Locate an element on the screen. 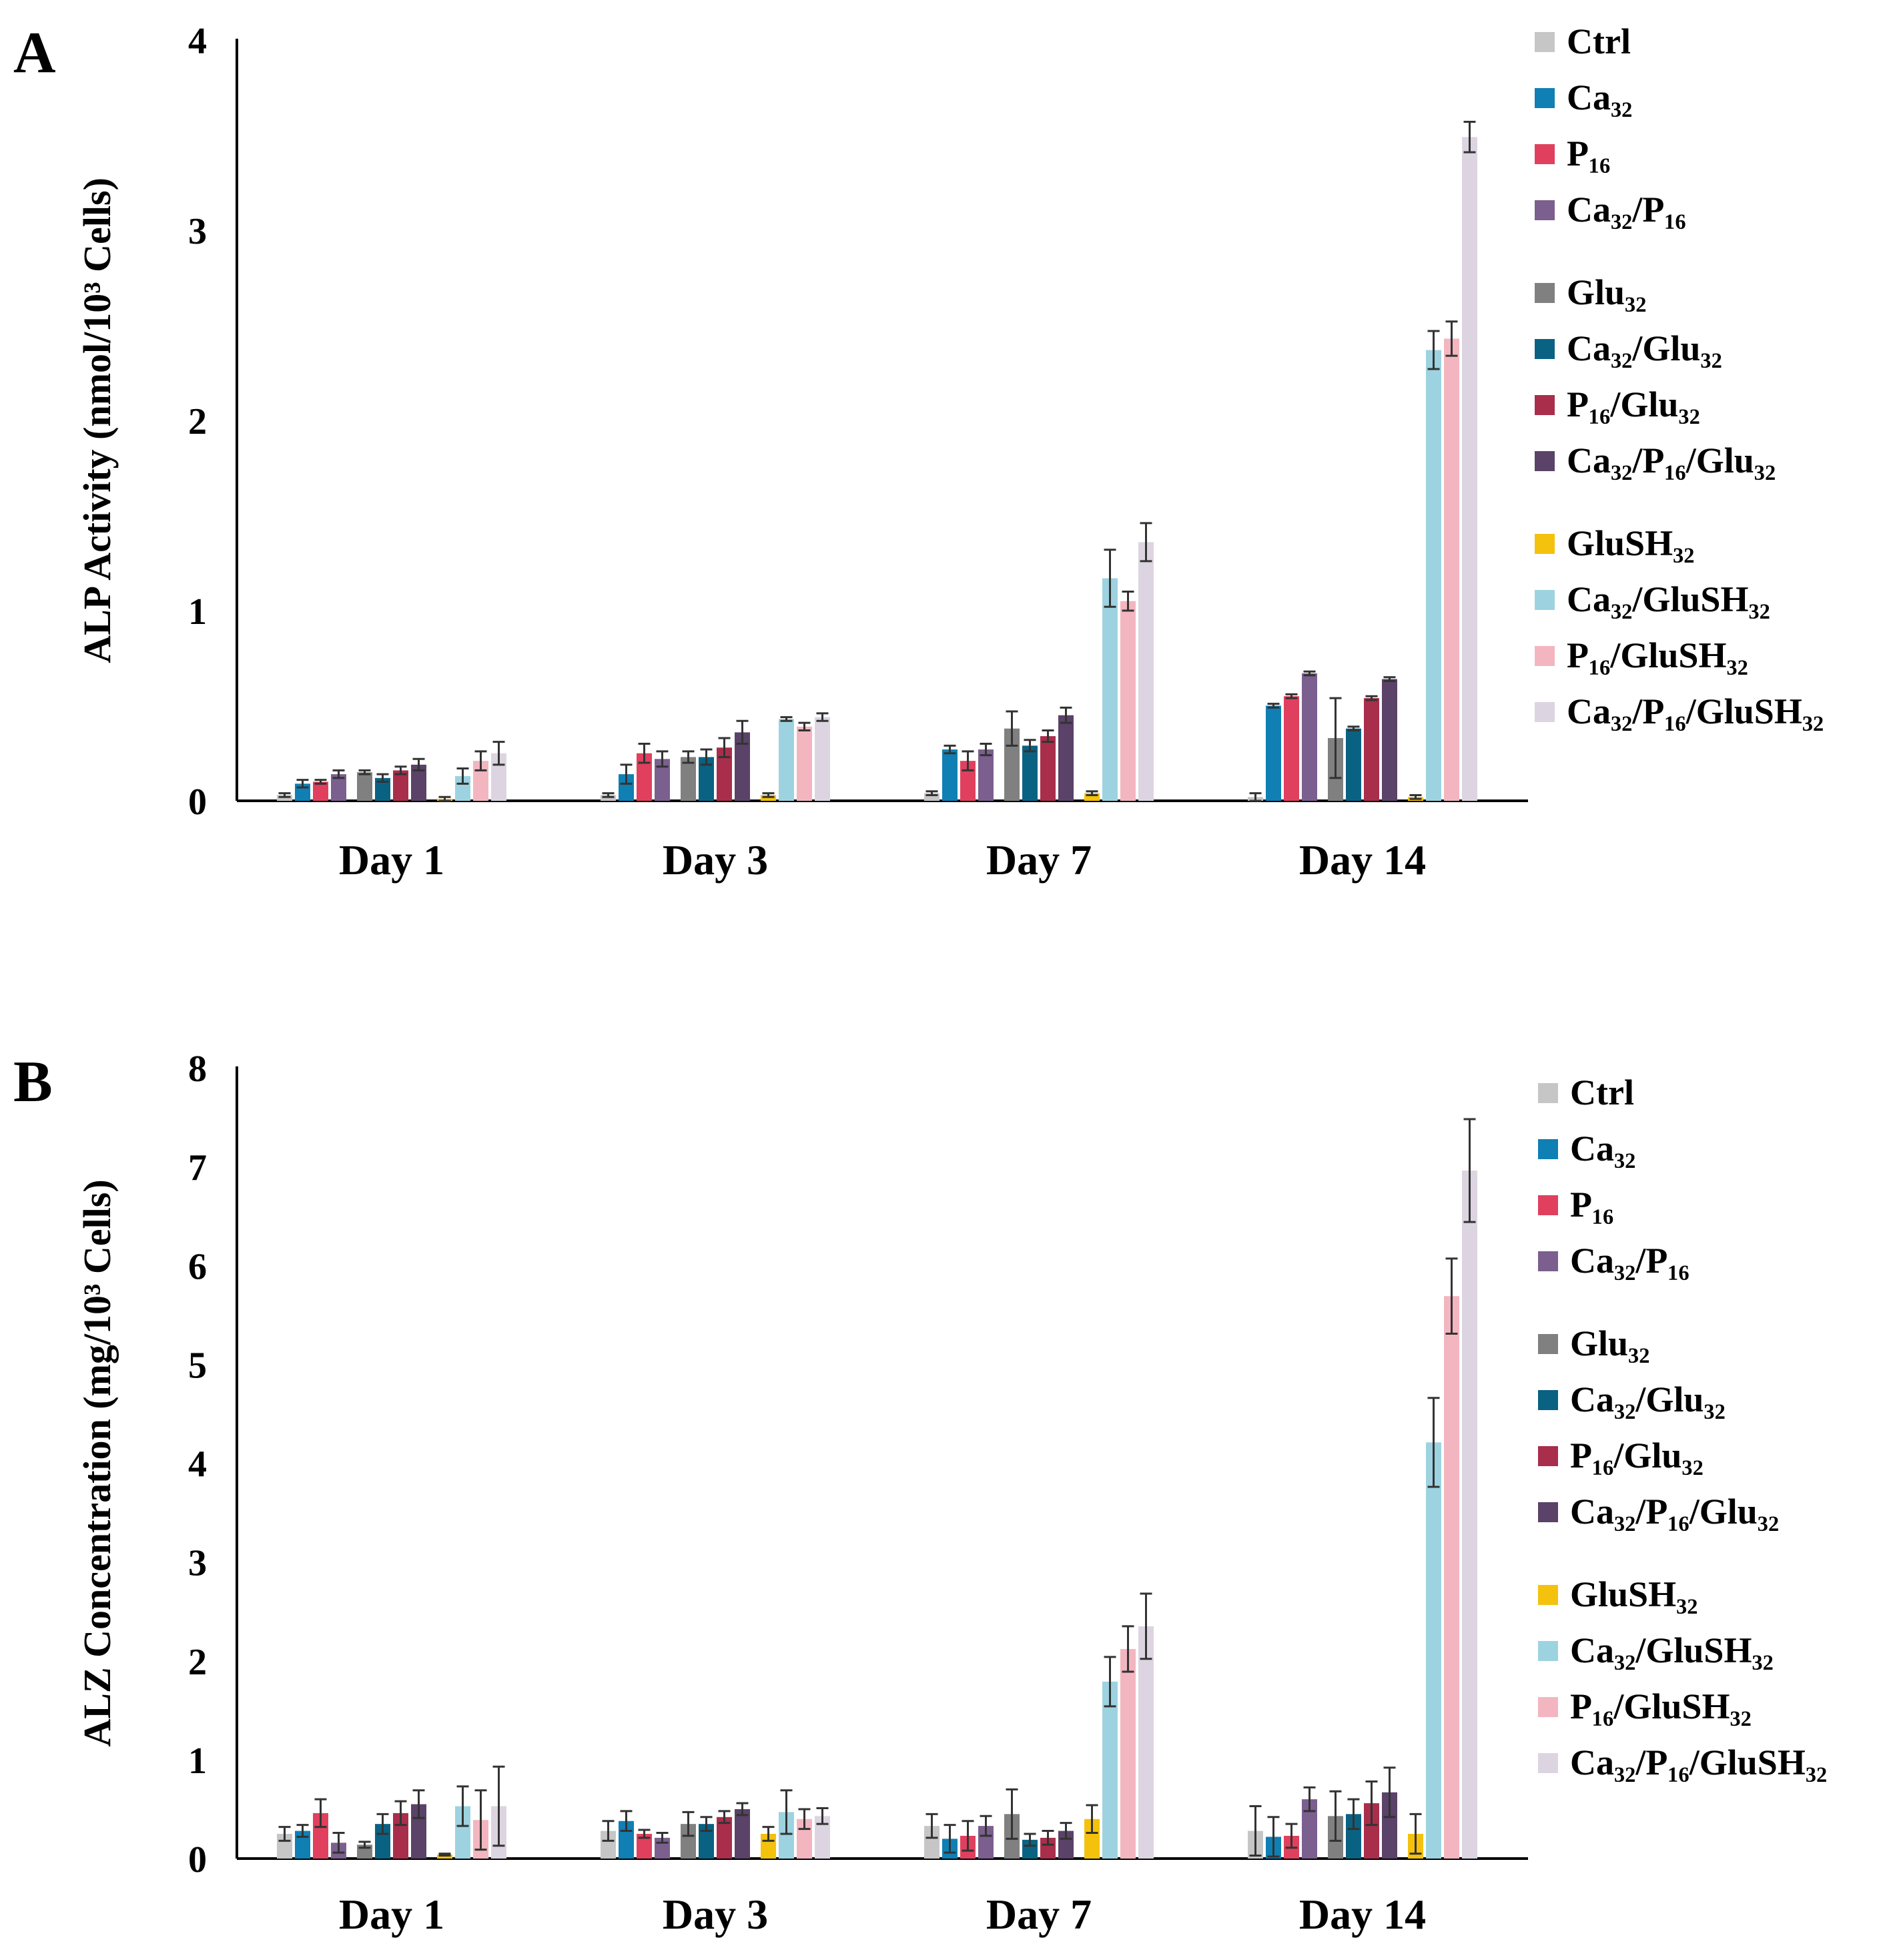  legend-label: P₁₆/GluSH₃₂ is located at coordinates (1661, 1706).